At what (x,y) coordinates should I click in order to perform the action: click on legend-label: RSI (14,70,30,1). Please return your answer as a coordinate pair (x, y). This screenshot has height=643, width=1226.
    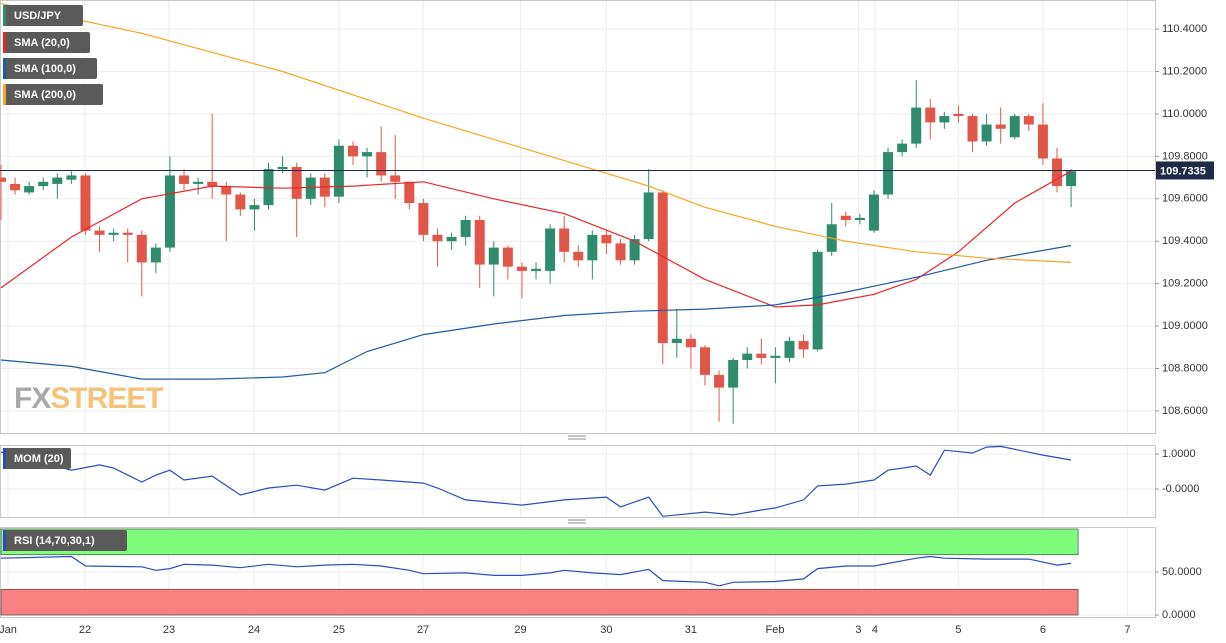
    Looking at the image, I should click on (54, 541).